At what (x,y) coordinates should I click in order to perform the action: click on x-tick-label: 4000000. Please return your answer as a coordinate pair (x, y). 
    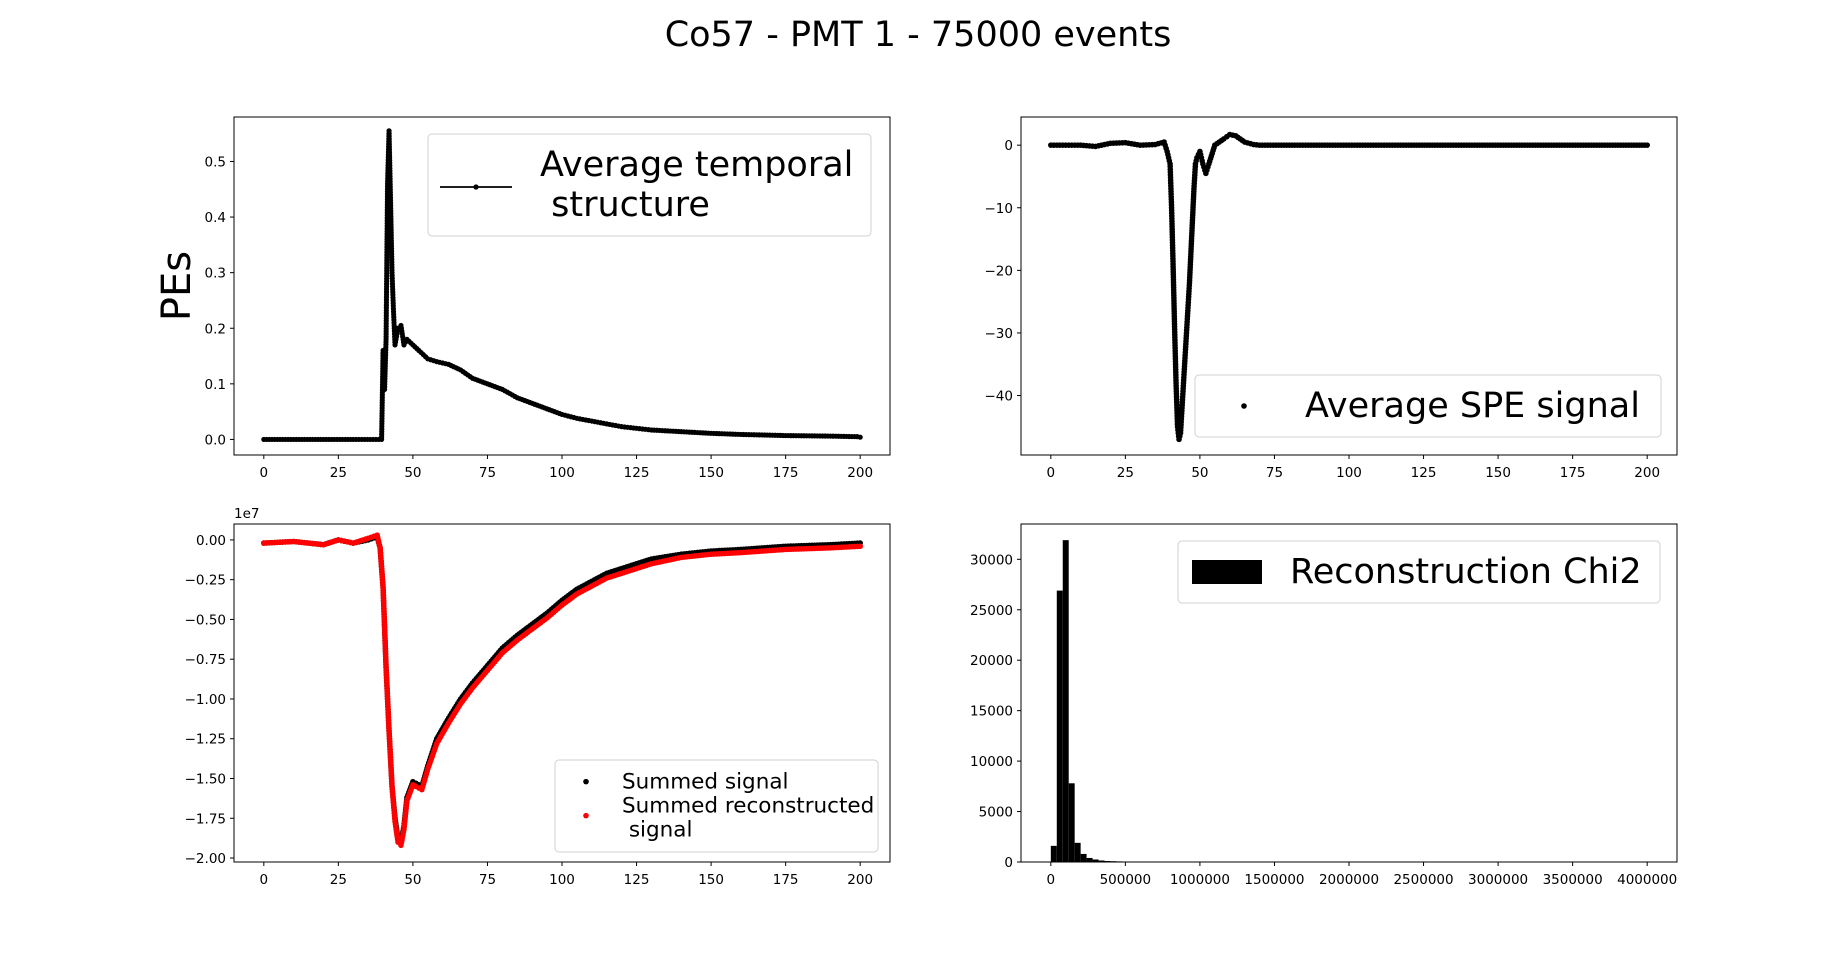
    Looking at the image, I should click on (1647, 880).